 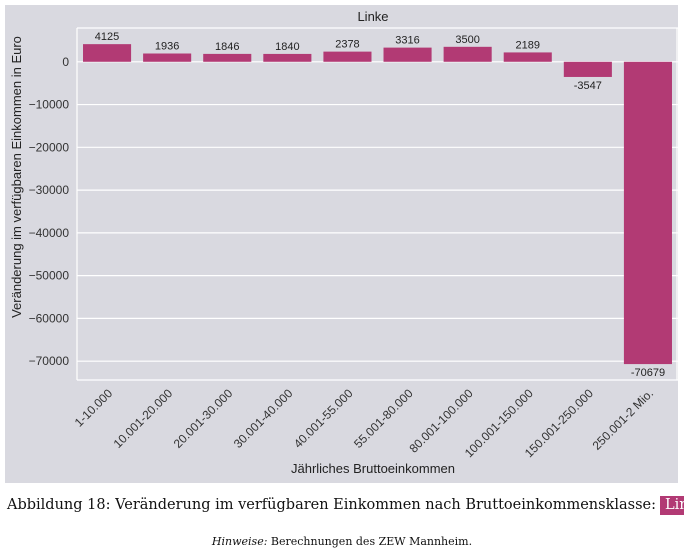 I want to click on x-tick-label: 40.001-55.000, so click(x=323, y=418).